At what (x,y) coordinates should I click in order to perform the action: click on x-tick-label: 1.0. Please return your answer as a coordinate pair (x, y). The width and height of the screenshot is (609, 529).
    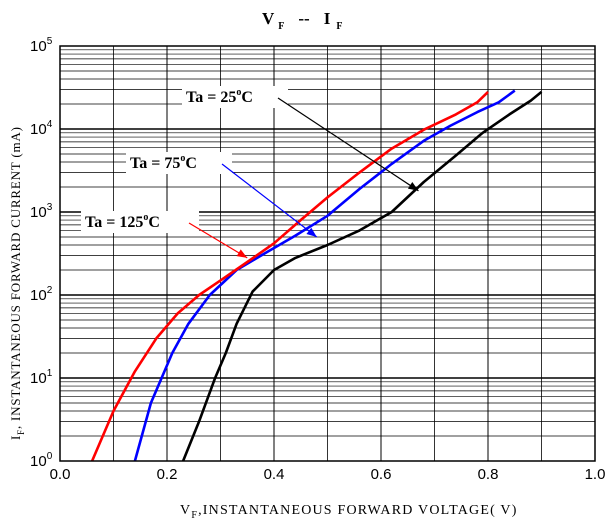
    Looking at the image, I should click on (595, 474).